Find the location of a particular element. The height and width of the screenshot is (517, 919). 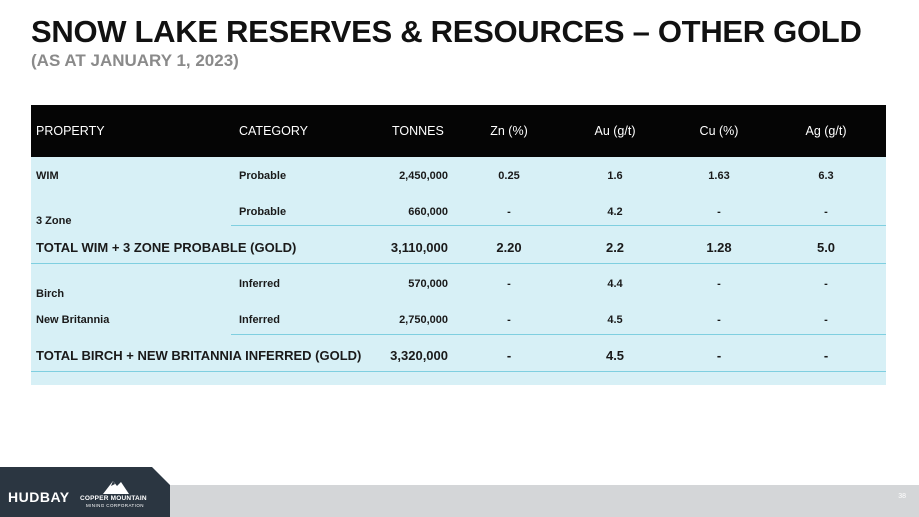

footer-logo-panel is located at coordinates (85, 492).